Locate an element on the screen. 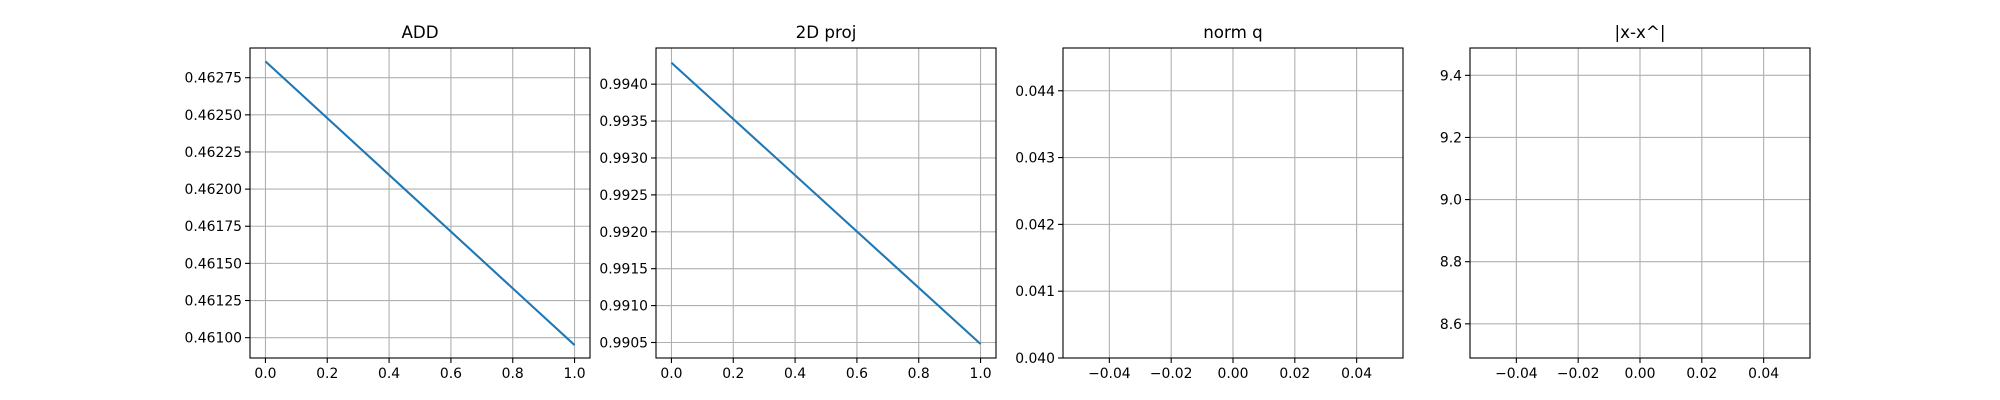 This screenshot has width=2000, height=400. y-tick-label: 0.043 is located at coordinates (1035, 159).